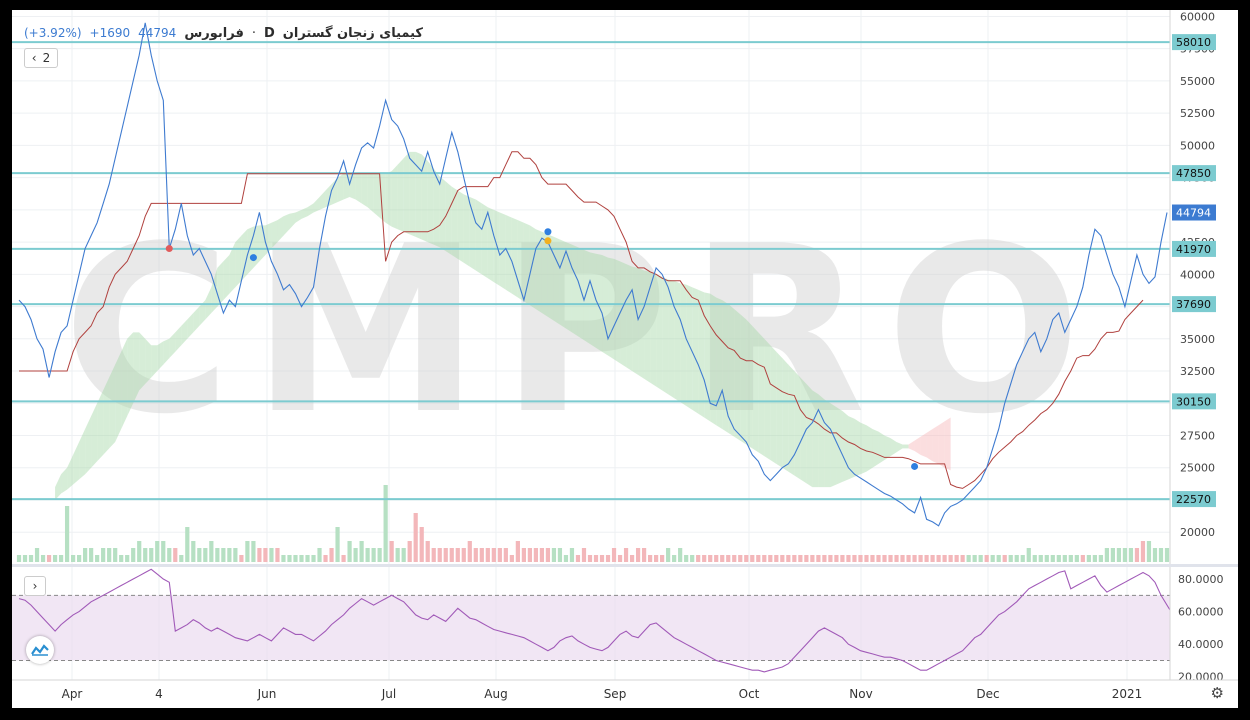 The width and height of the screenshot is (1250, 720). I want to click on settings-gear-icon: ⚙, so click(1217, 693).